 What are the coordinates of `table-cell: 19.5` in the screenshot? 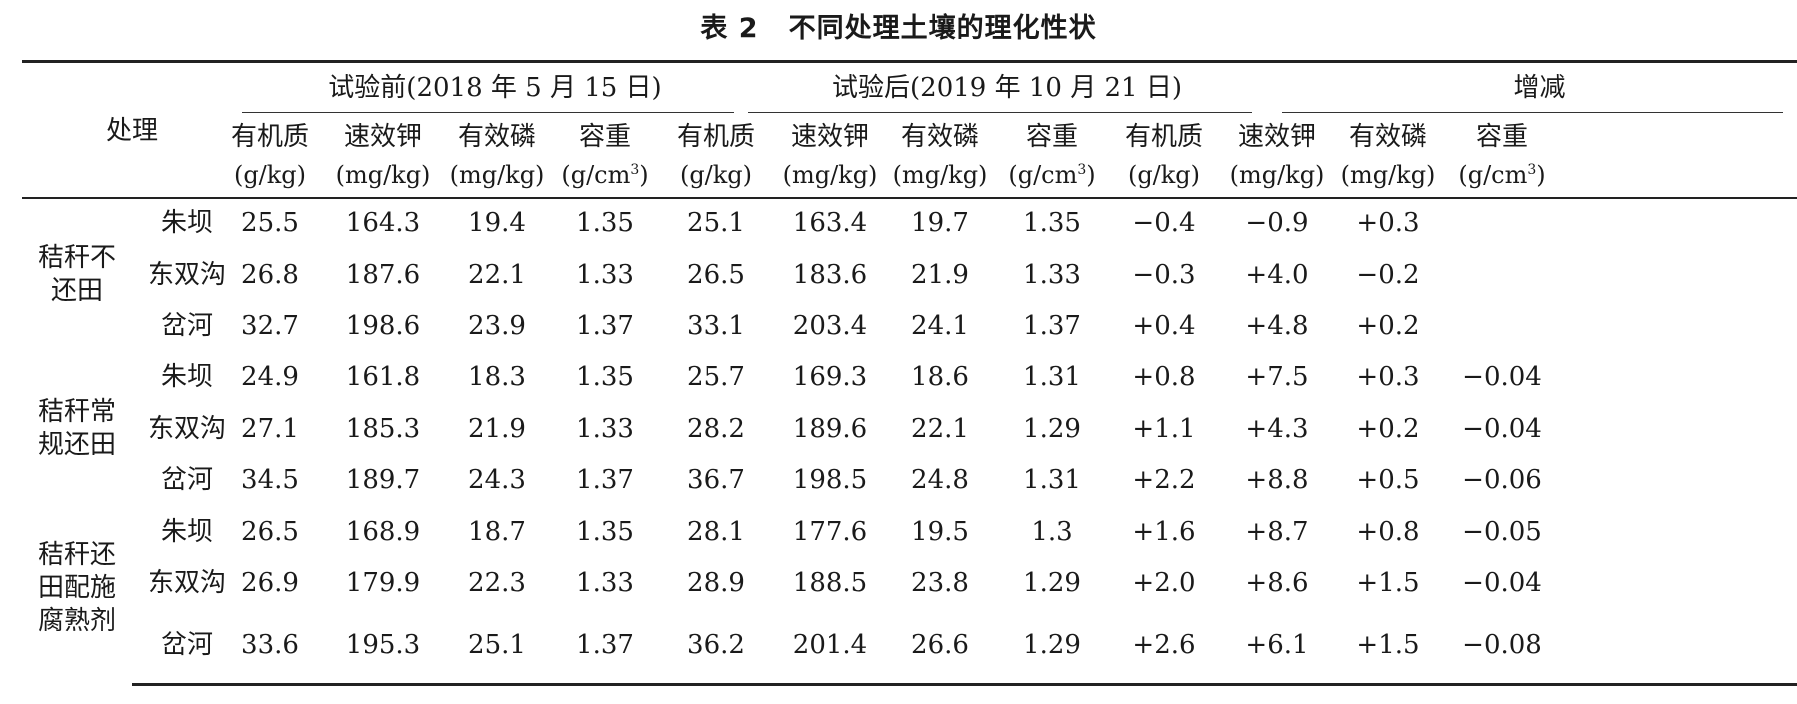 It's located at (940, 532).